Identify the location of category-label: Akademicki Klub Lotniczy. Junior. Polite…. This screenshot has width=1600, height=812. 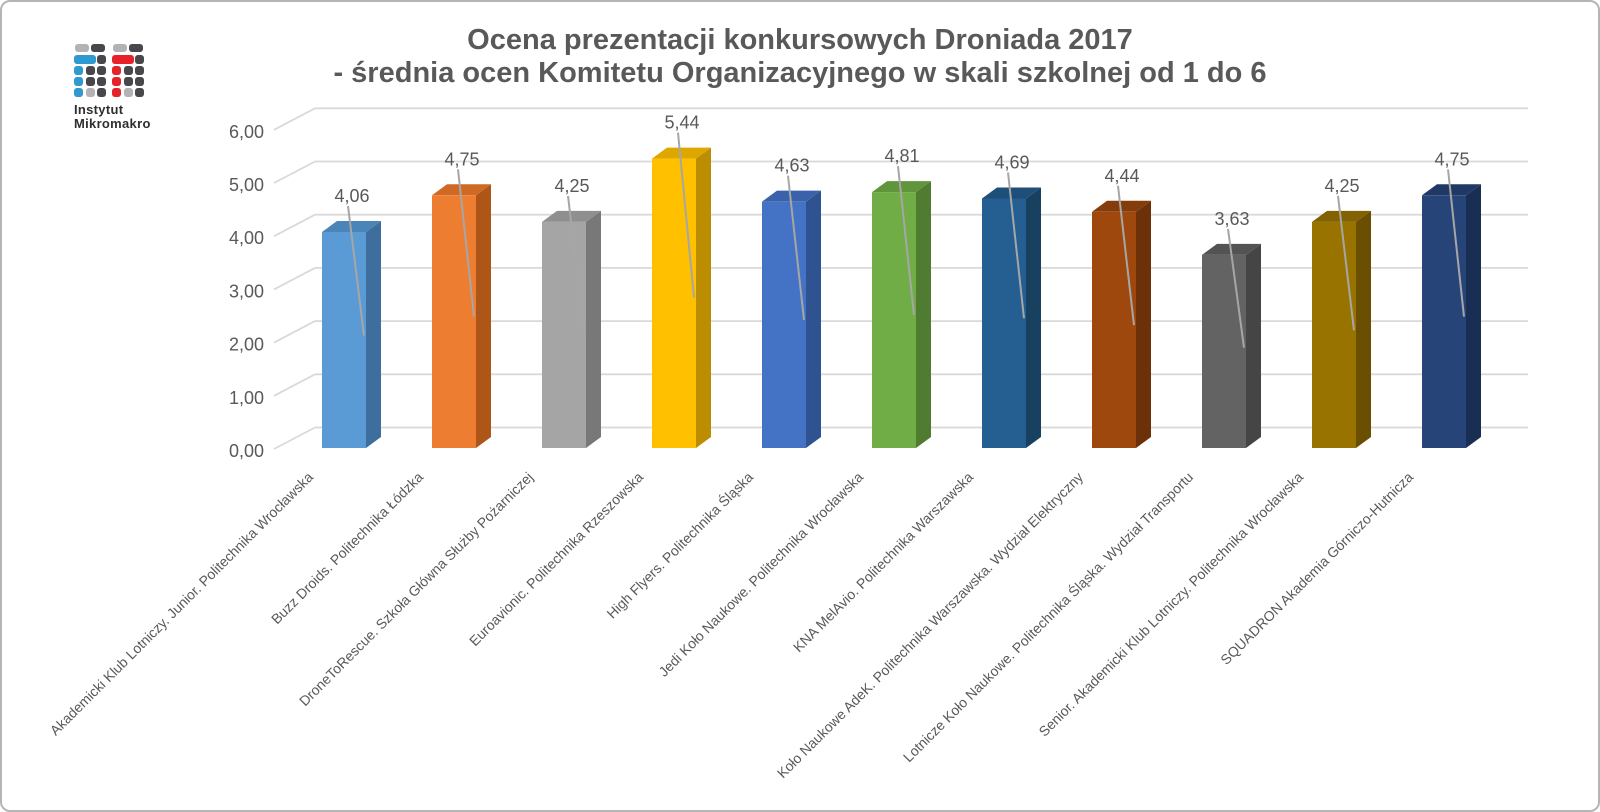
(182, 604).